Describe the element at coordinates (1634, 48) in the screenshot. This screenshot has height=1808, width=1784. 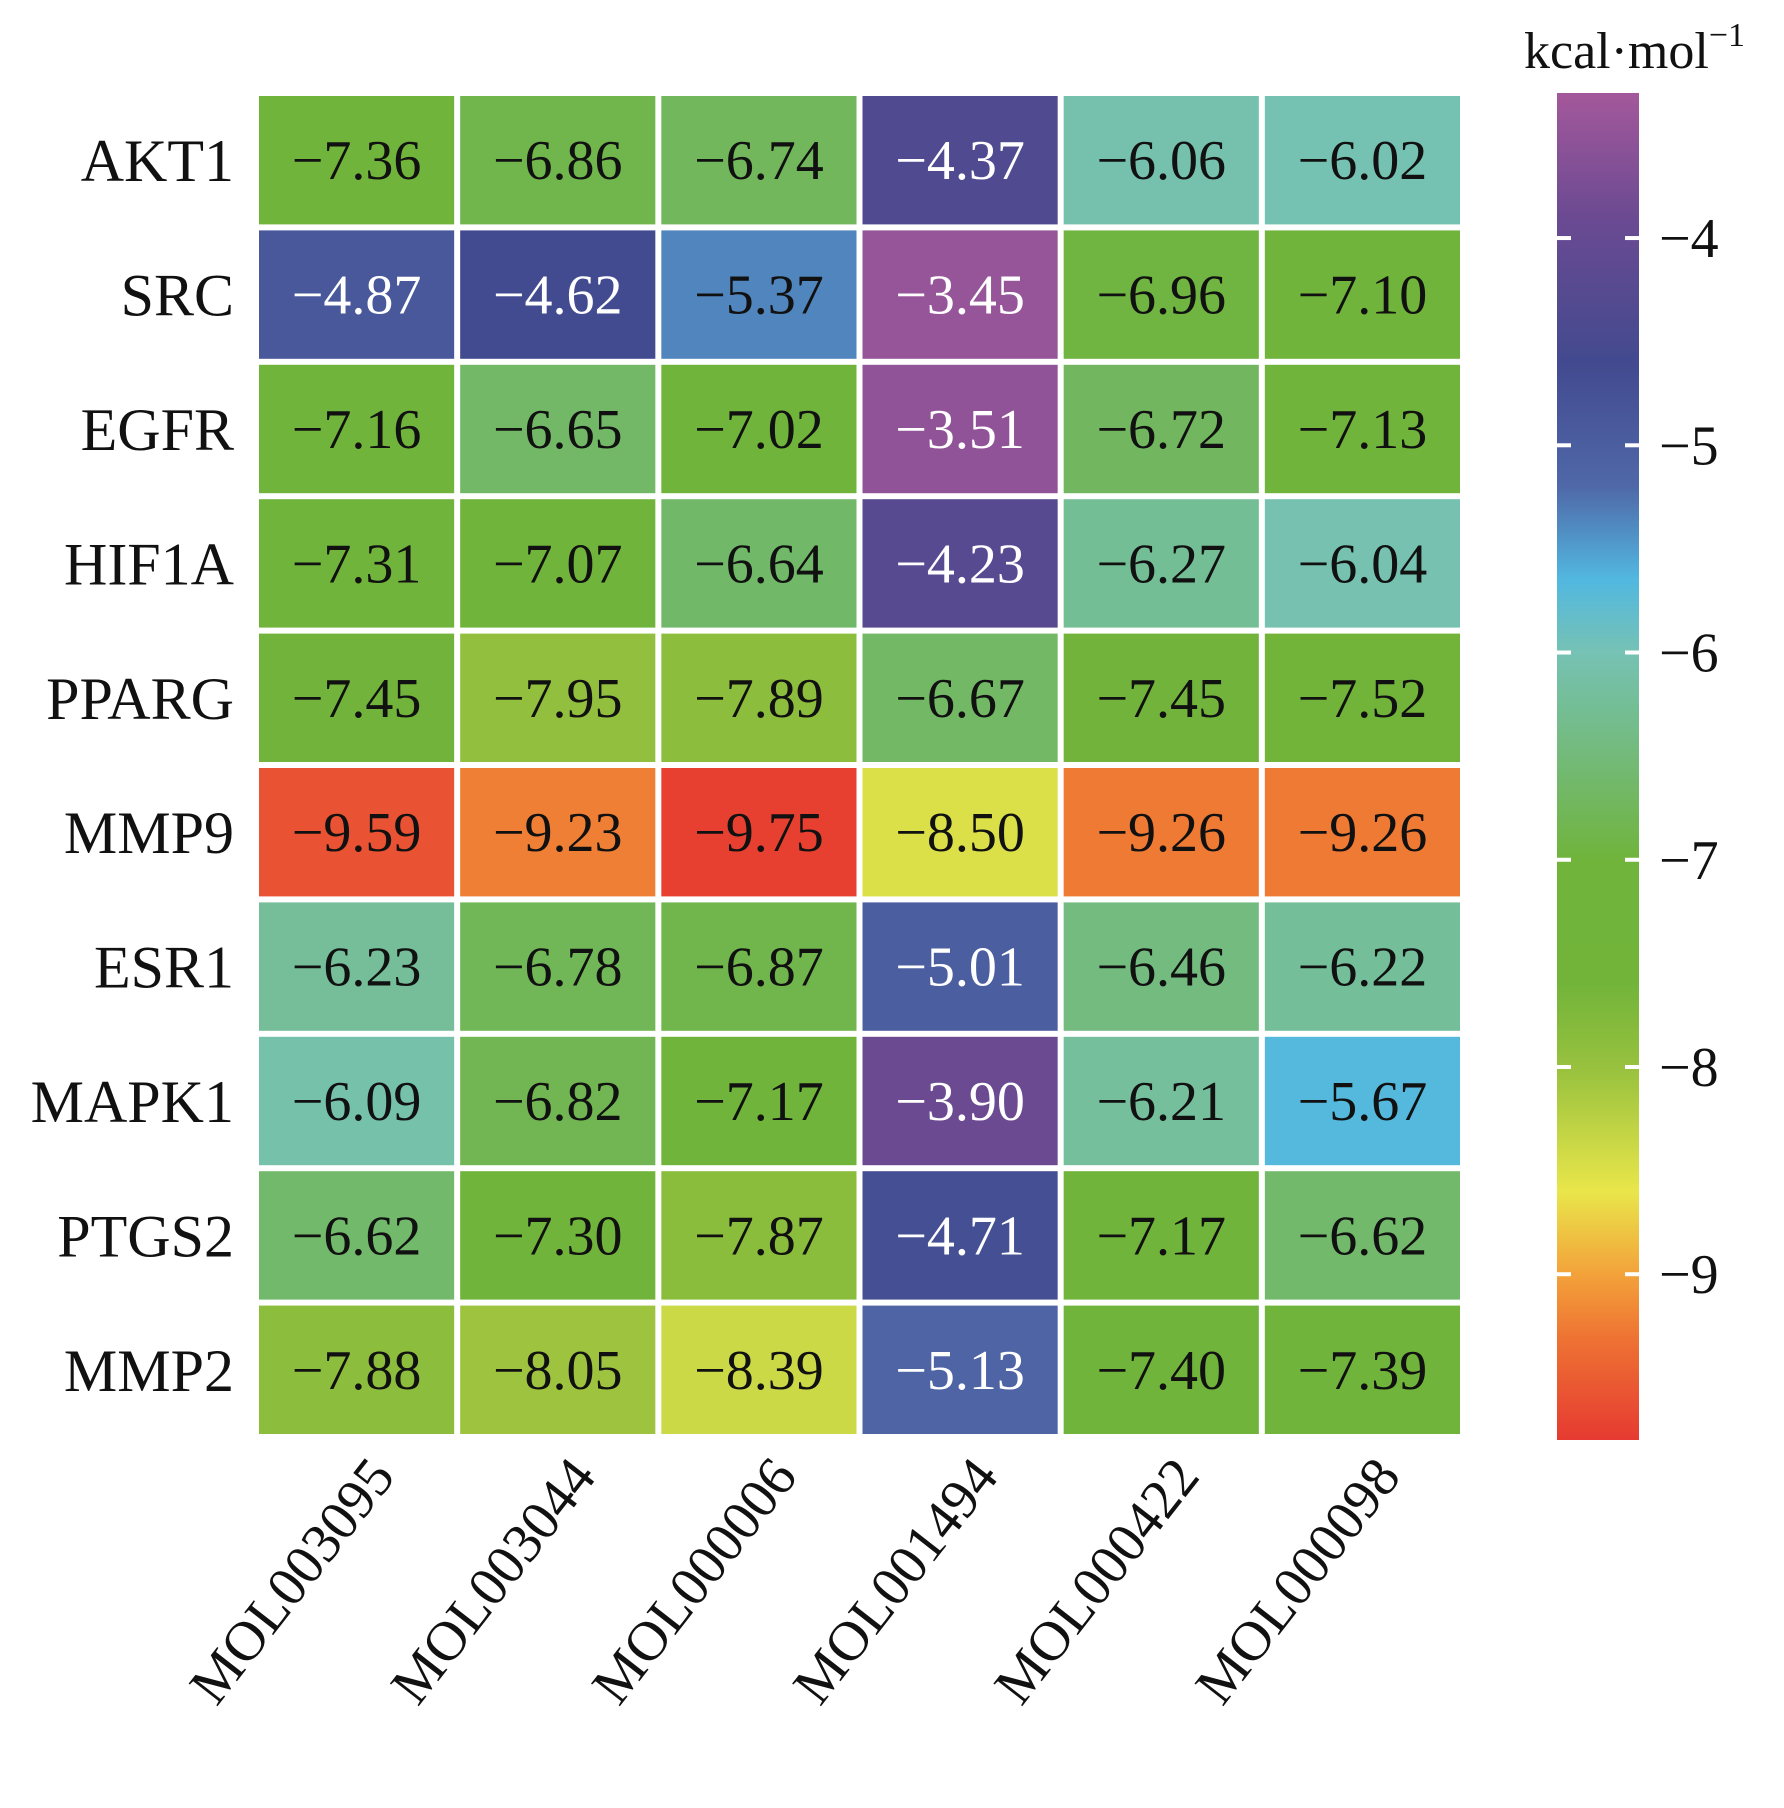
I see `colorbar-unit-label: kcal·mol−1` at that location.